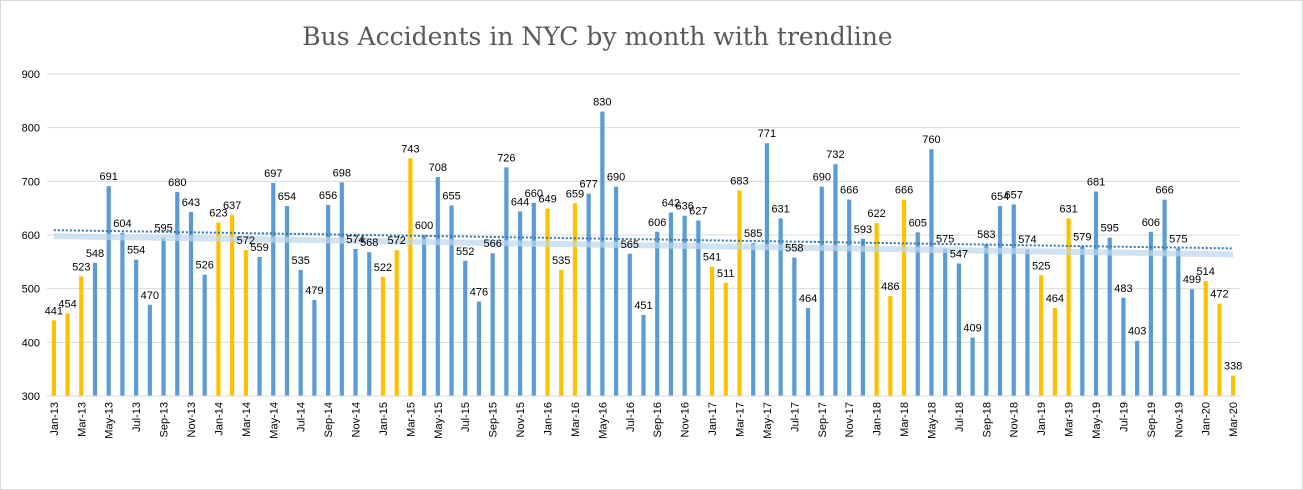  Describe the element at coordinates (1206, 272) in the screenshot. I see `data-label: 514` at that location.